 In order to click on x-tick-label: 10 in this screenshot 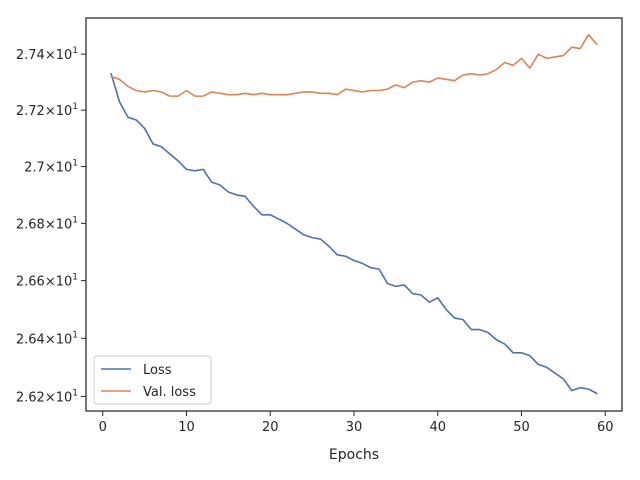, I will do `click(186, 427)`.